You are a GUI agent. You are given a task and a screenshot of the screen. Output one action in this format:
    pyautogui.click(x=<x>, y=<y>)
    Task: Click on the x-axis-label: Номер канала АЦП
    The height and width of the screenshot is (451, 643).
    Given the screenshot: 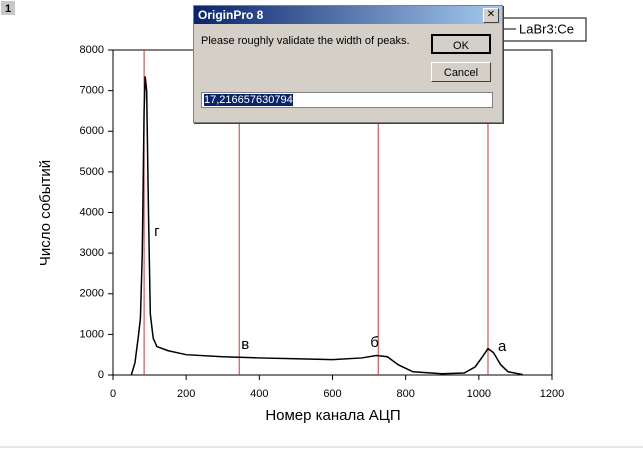 What is the action you would take?
    pyautogui.click(x=332, y=415)
    